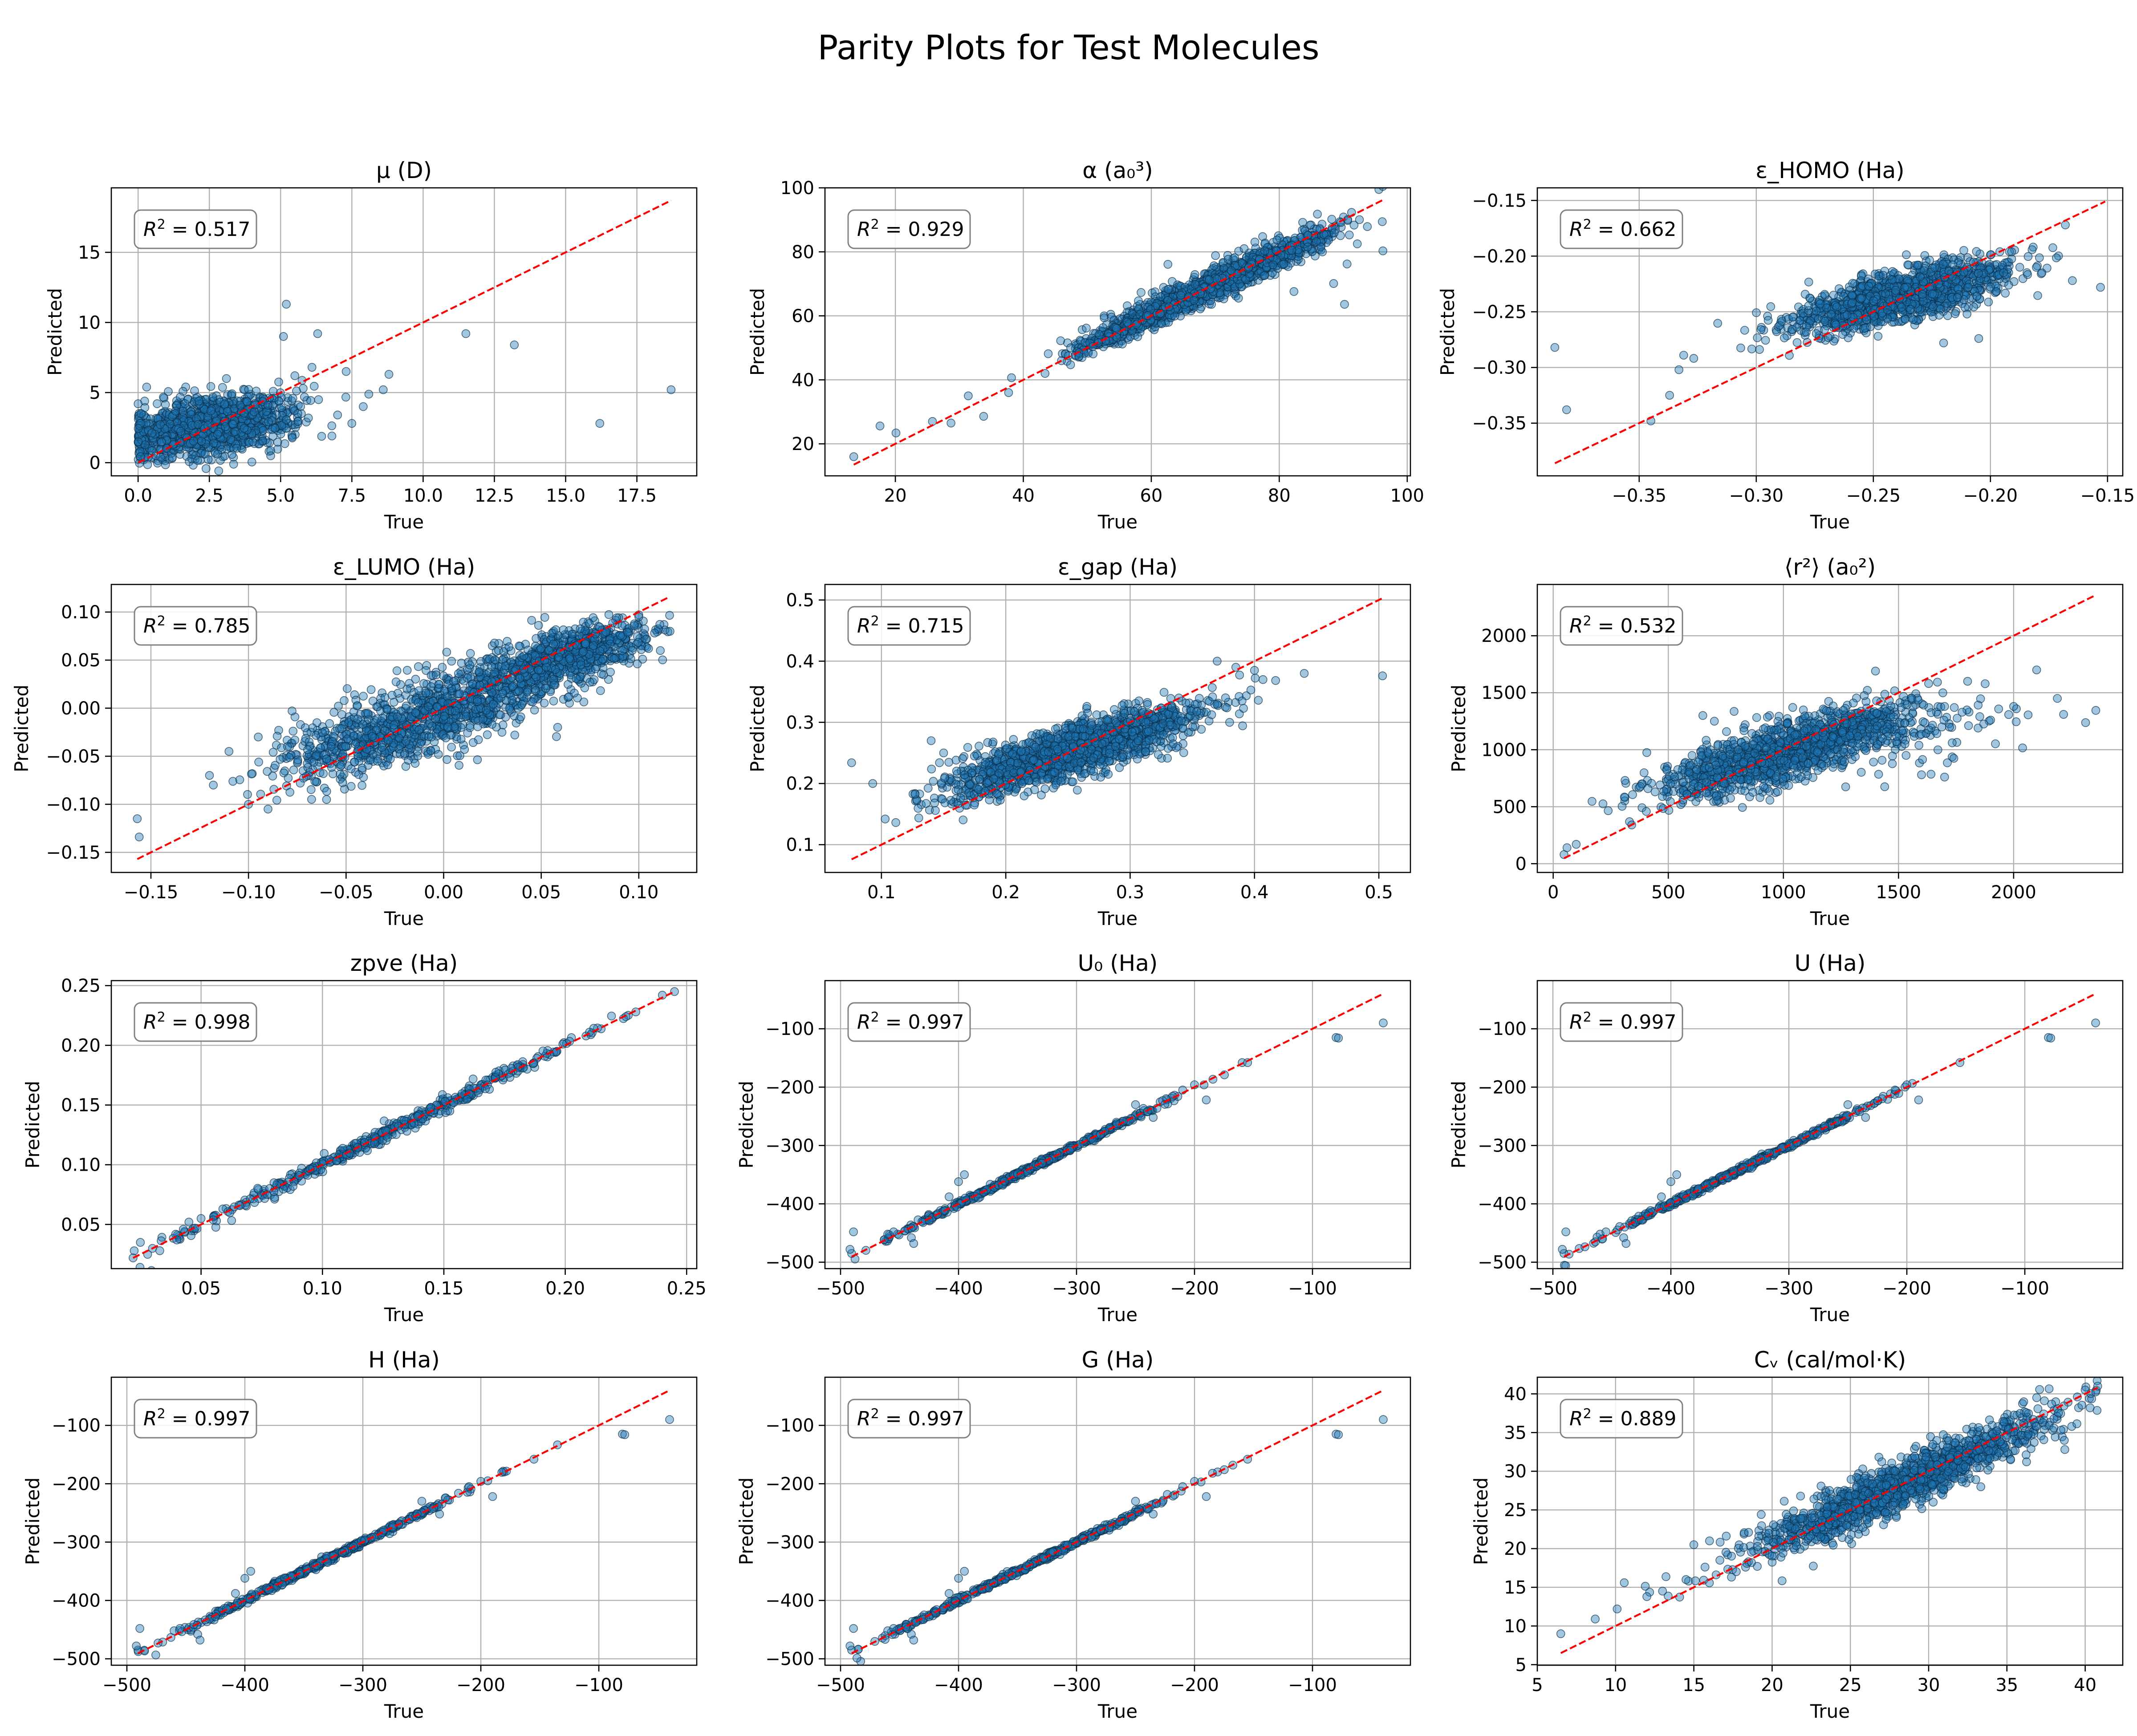  I want to click on x-tick-label: 100, so click(1407, 496).